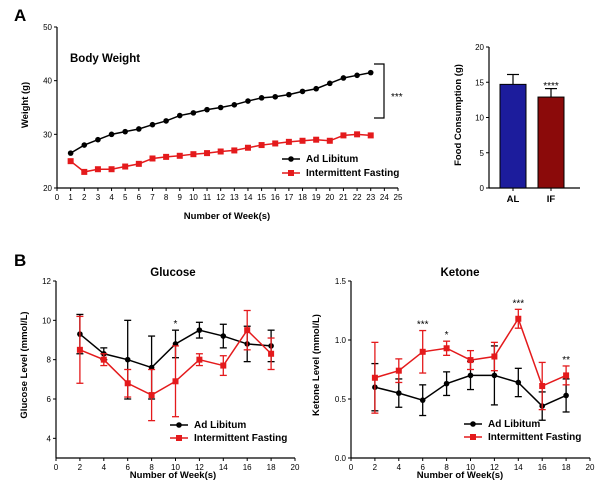 Image resolution: width=605 pixels, height=487 pixels. I want to click on y-tick-label: 0, so click(482, 188).